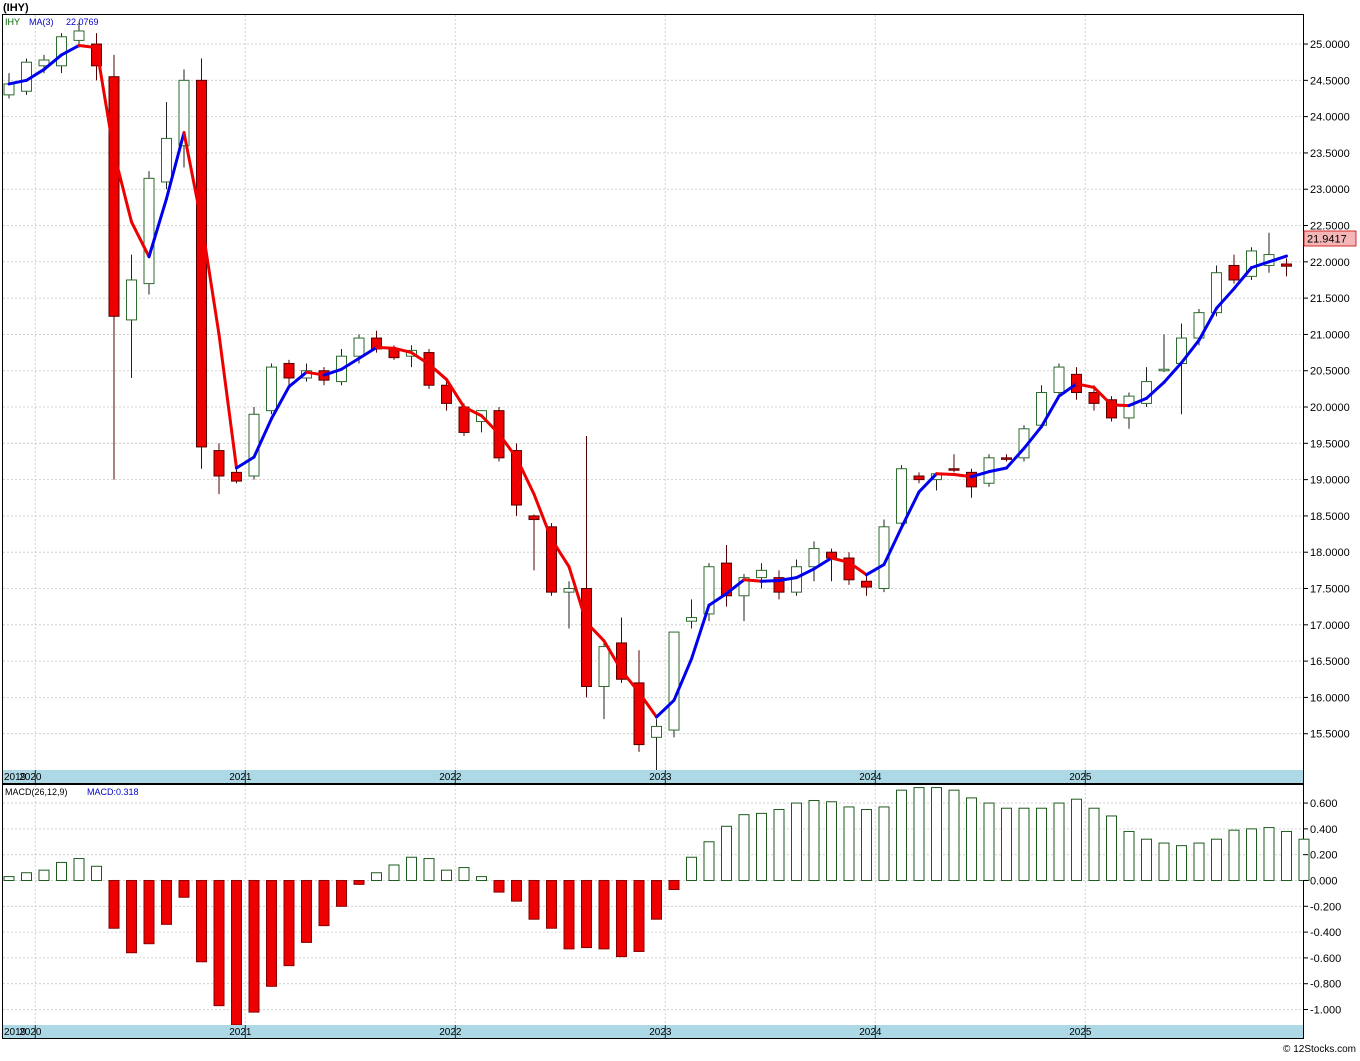  Describe the element at coordinates (1330, 590) in the screenshot. I see `price-y-tick-label: 17.5000` at that location.